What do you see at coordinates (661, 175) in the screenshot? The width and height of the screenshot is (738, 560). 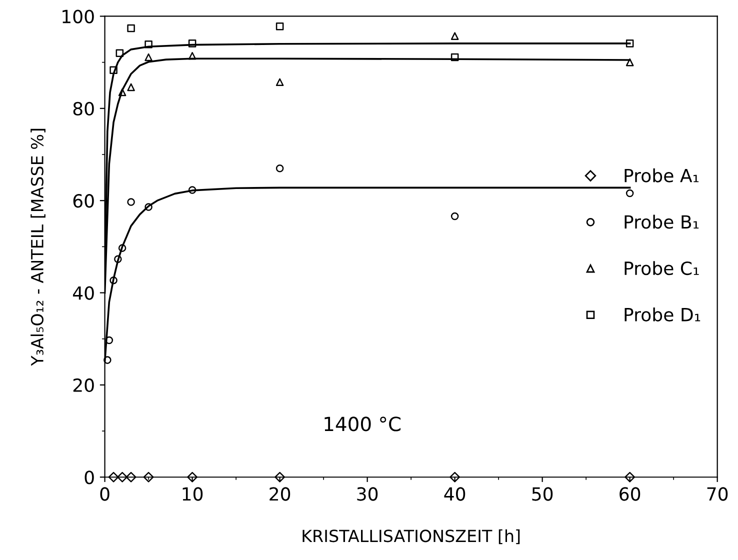 I see `legend-label: Probe A₁` at bounding box center [661, 175].